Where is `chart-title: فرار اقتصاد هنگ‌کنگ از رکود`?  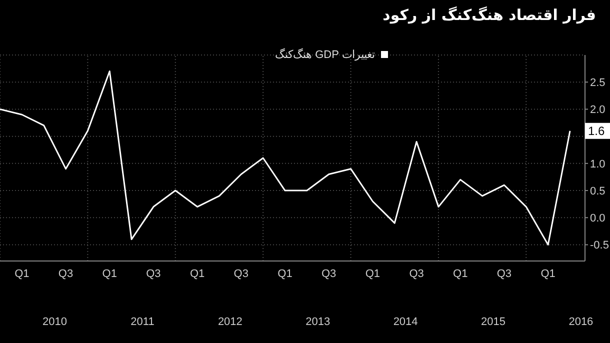 chart-title: فرار اقتصاد هنگ‌کنگ از رکود is located at coordinates (489, 15).